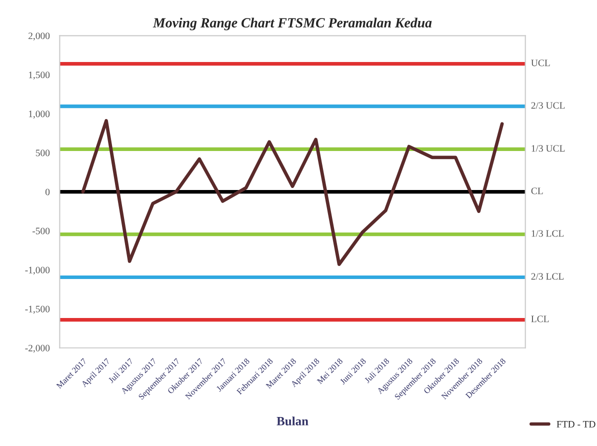 The width and height of the screenshot is (597, 446). I want to click on legend-label: FTD - TD, so click(576, 424).